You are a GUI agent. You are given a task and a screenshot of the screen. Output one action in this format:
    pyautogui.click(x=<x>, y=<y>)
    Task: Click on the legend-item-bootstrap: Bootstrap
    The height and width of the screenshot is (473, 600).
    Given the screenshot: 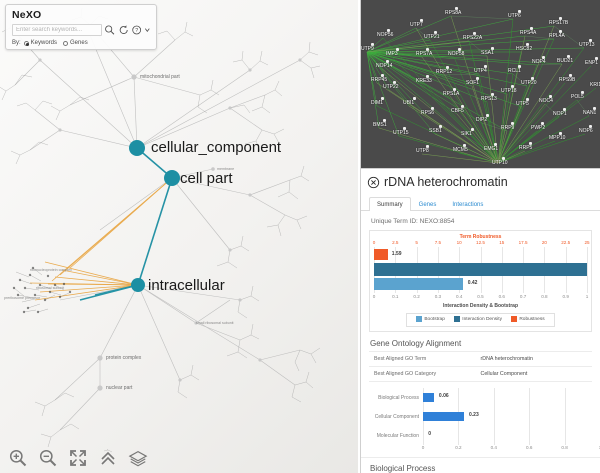 What is the action you would take?
    pyautogui.click(x=430, y=319)
    